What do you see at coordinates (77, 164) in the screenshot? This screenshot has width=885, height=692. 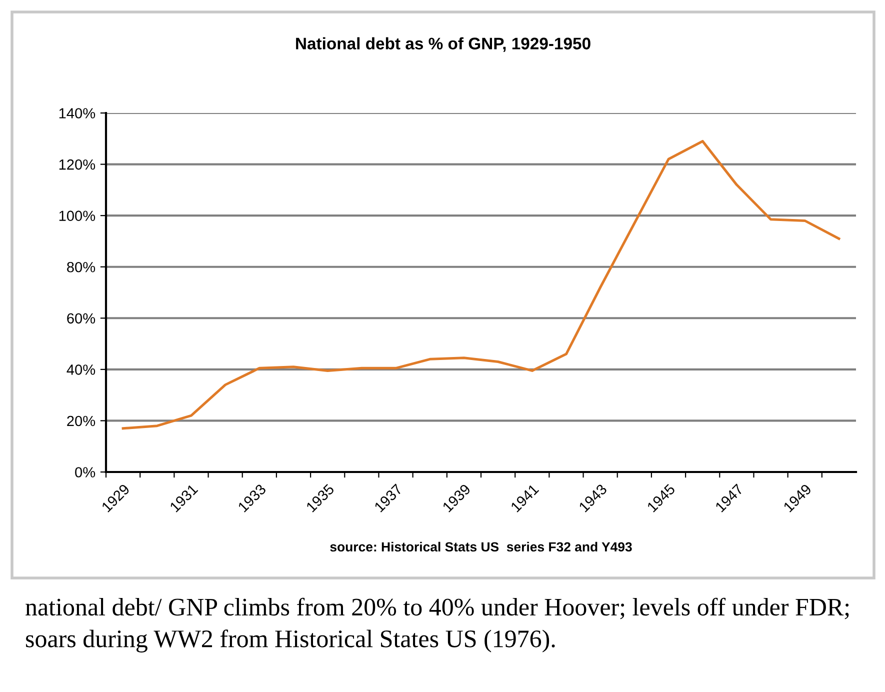 I see `y-tick-label: 120%` at bounding box center [77, 164].